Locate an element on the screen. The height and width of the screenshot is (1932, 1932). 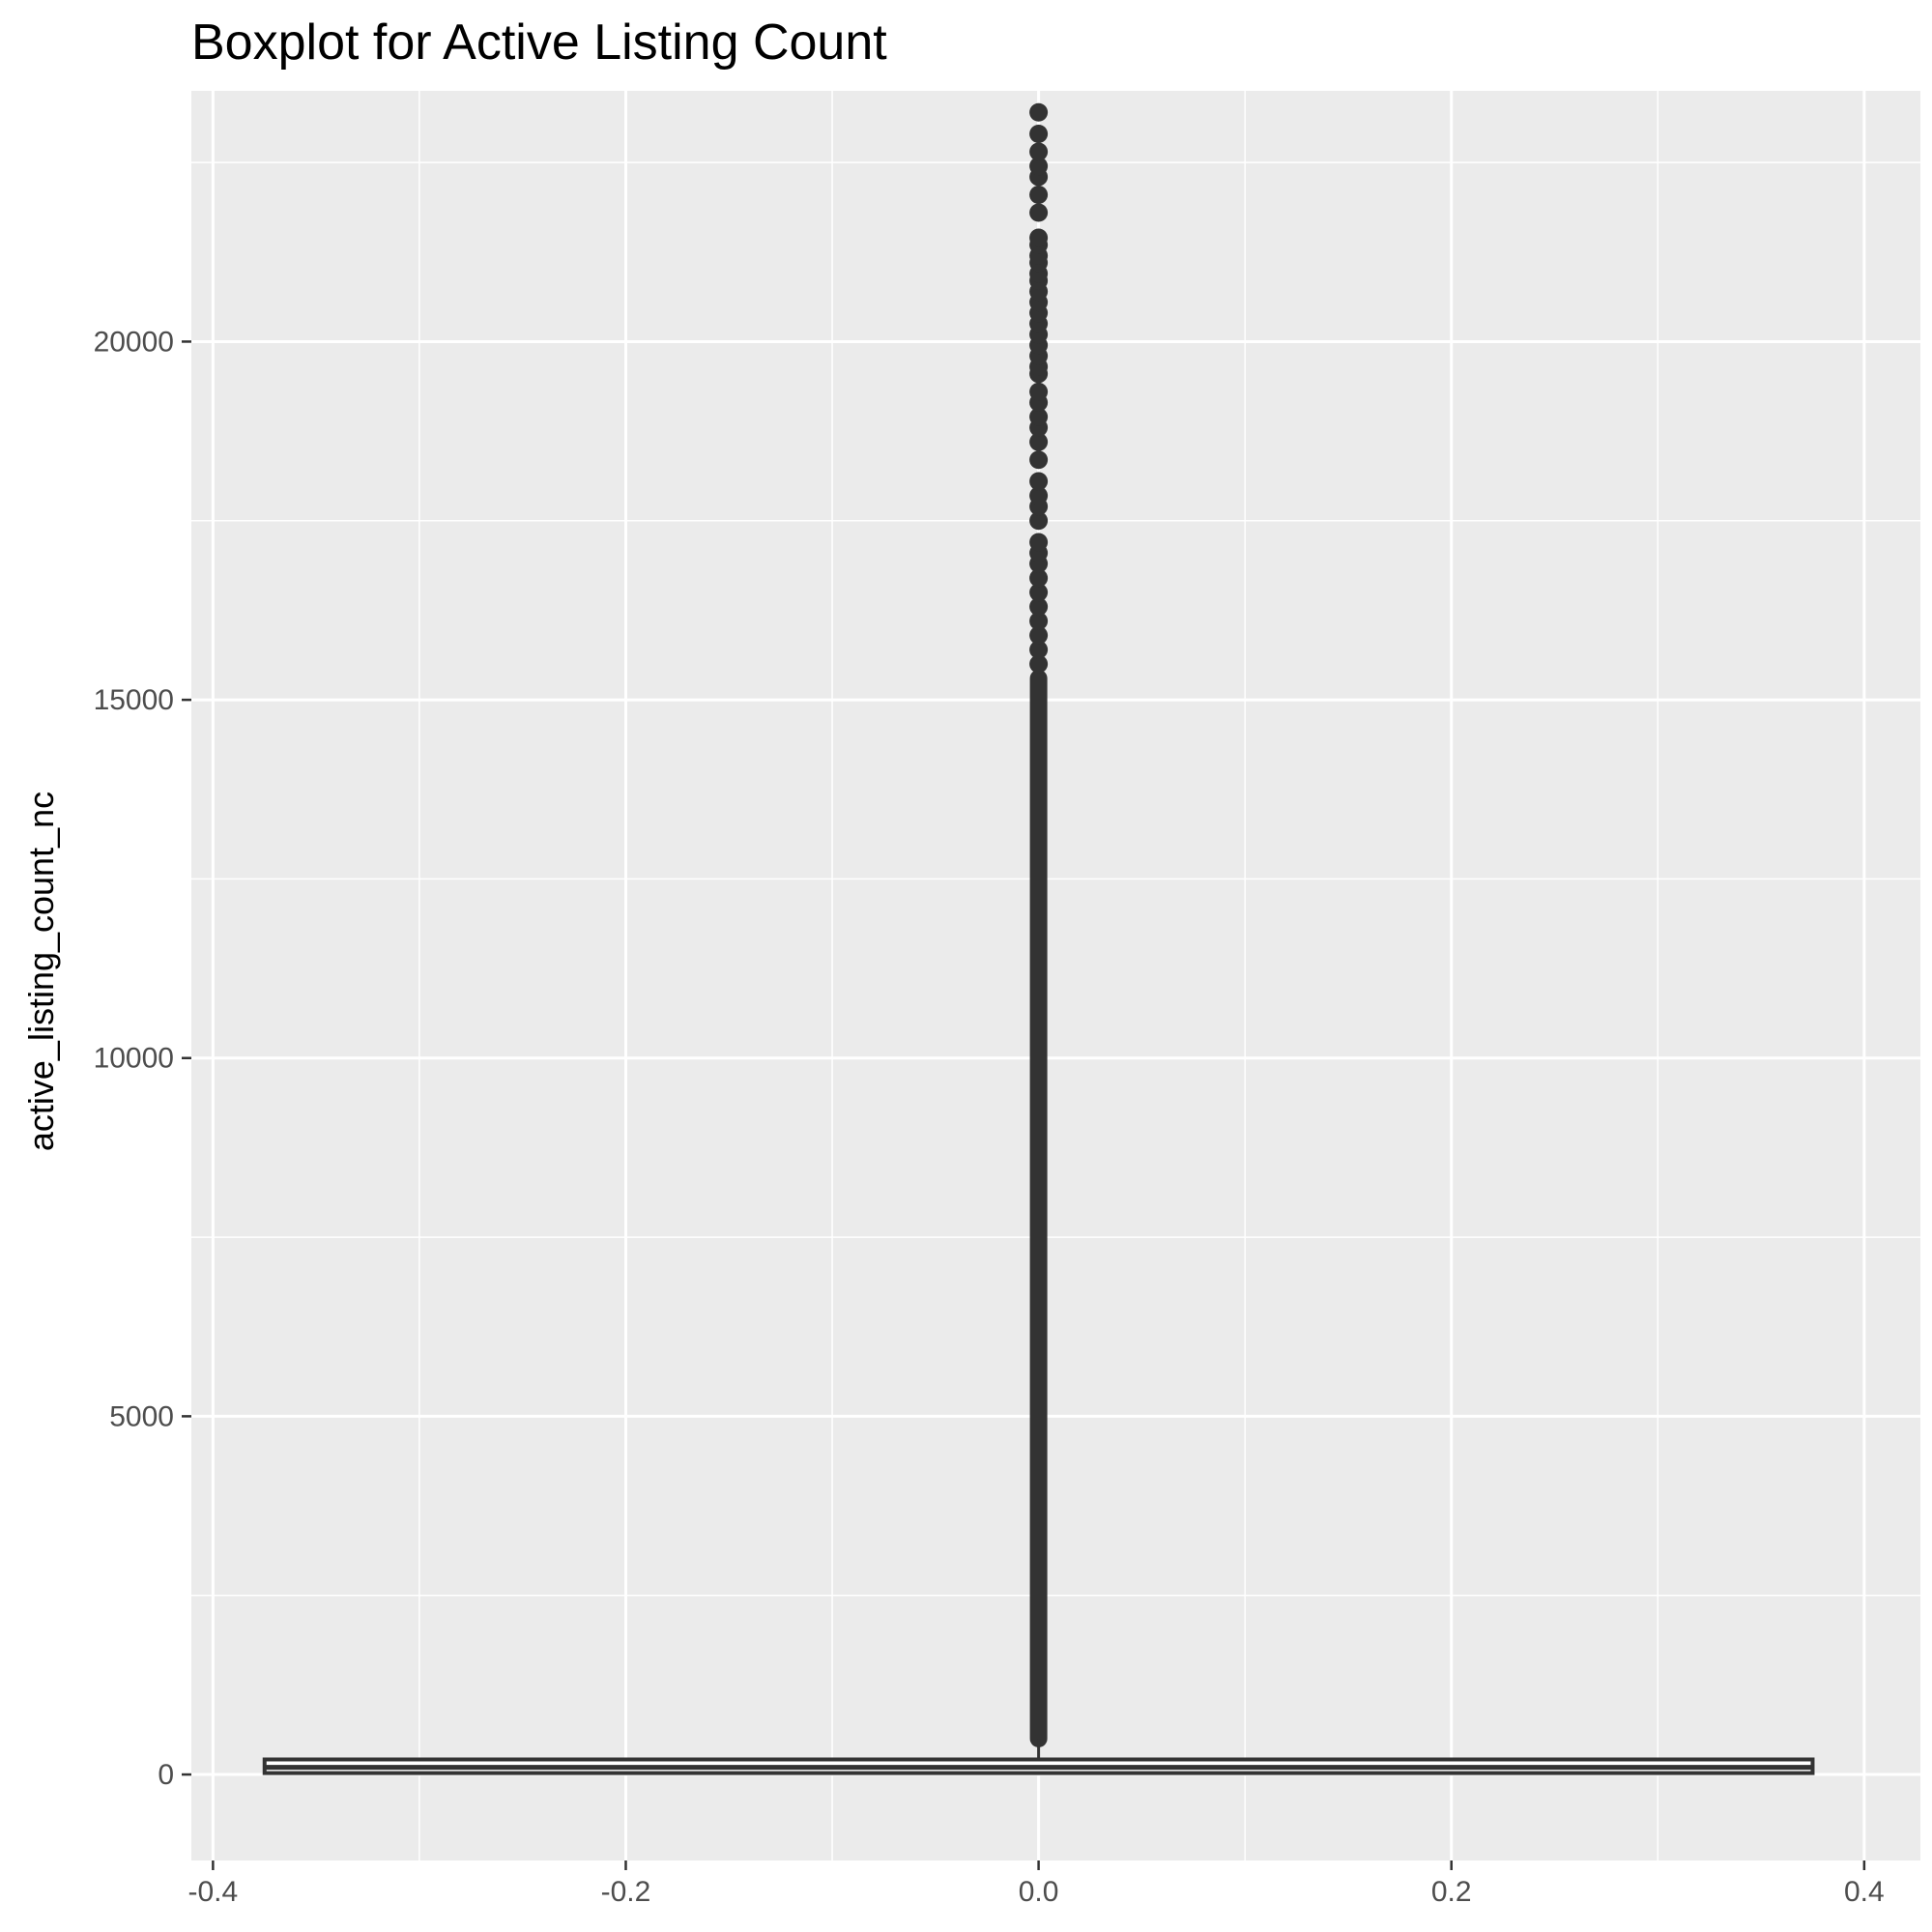
y-axis-title: active_listing_count_nc is located at coordinates (41, 971).